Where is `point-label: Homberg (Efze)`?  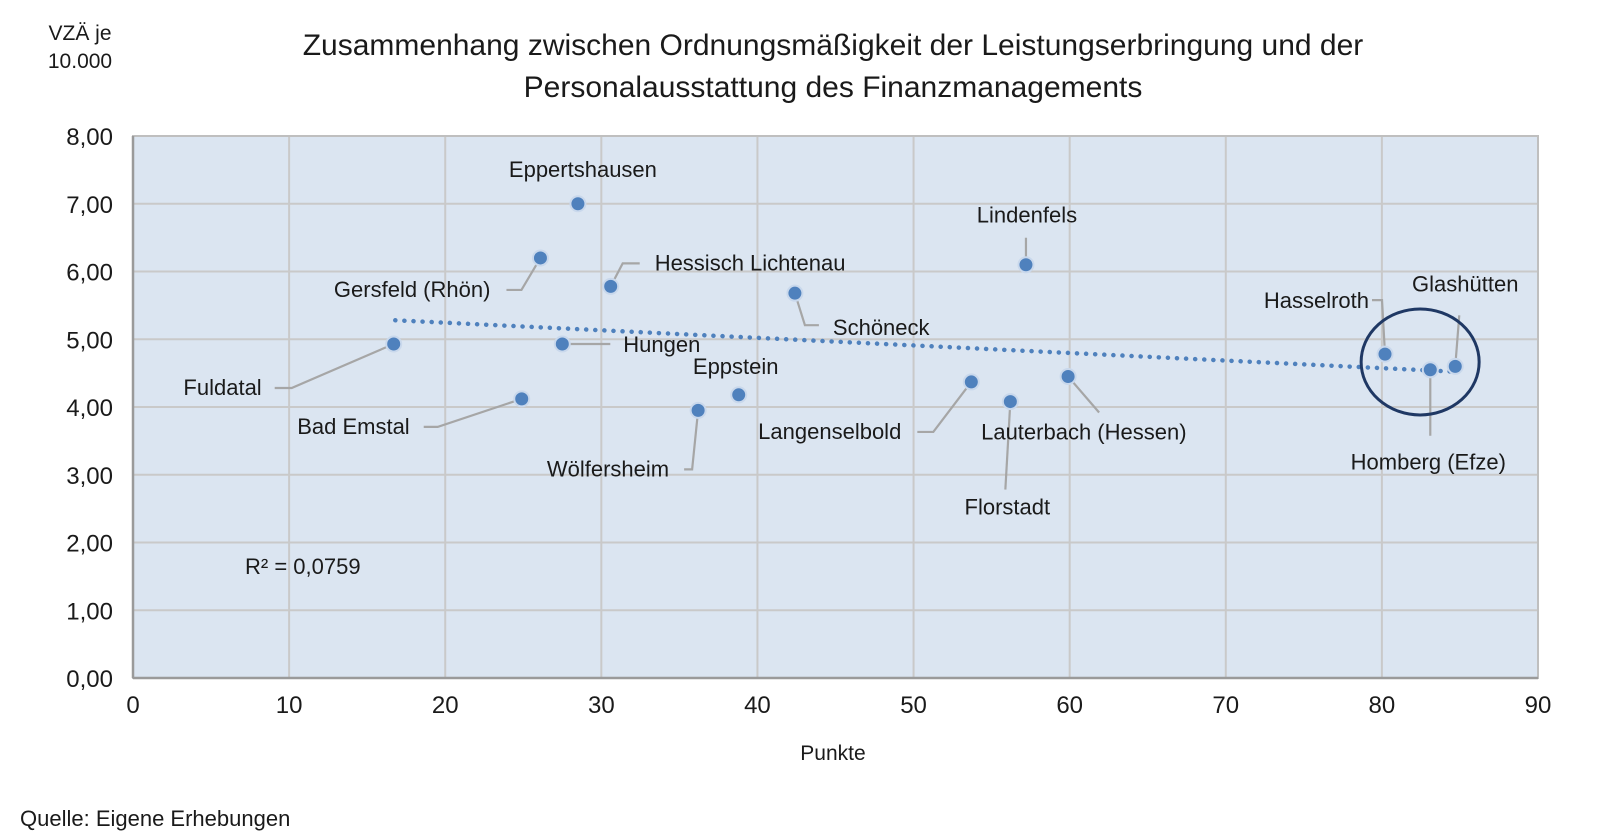
point-label: Homberg (Efze) is located at coordinates (1428, 462).